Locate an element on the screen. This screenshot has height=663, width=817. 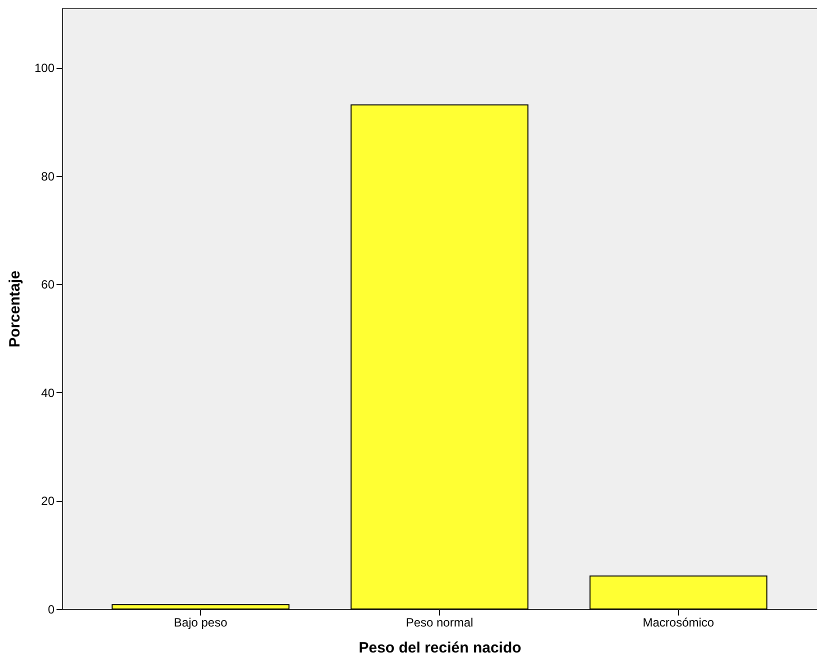
y-tick-label: 80 is located at coordinates (48, 176).